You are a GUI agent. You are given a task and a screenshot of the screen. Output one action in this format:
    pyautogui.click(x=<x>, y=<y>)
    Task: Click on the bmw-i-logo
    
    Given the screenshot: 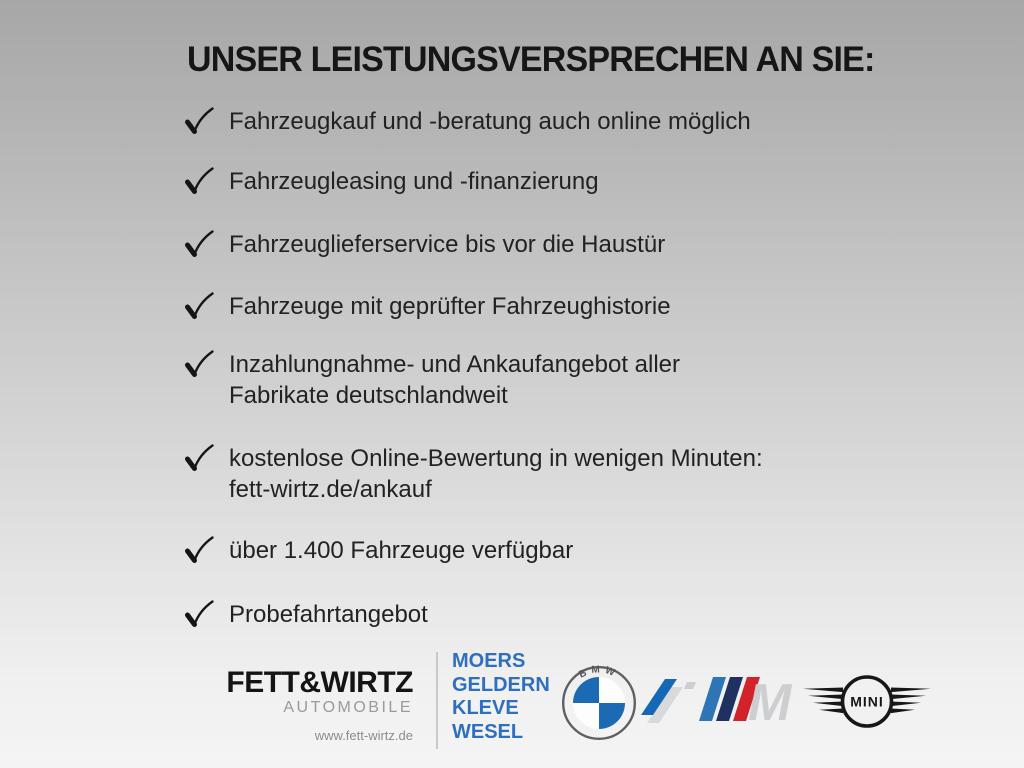 What is the action you would take?
    pyautogui.click(x=668, y=701)
    